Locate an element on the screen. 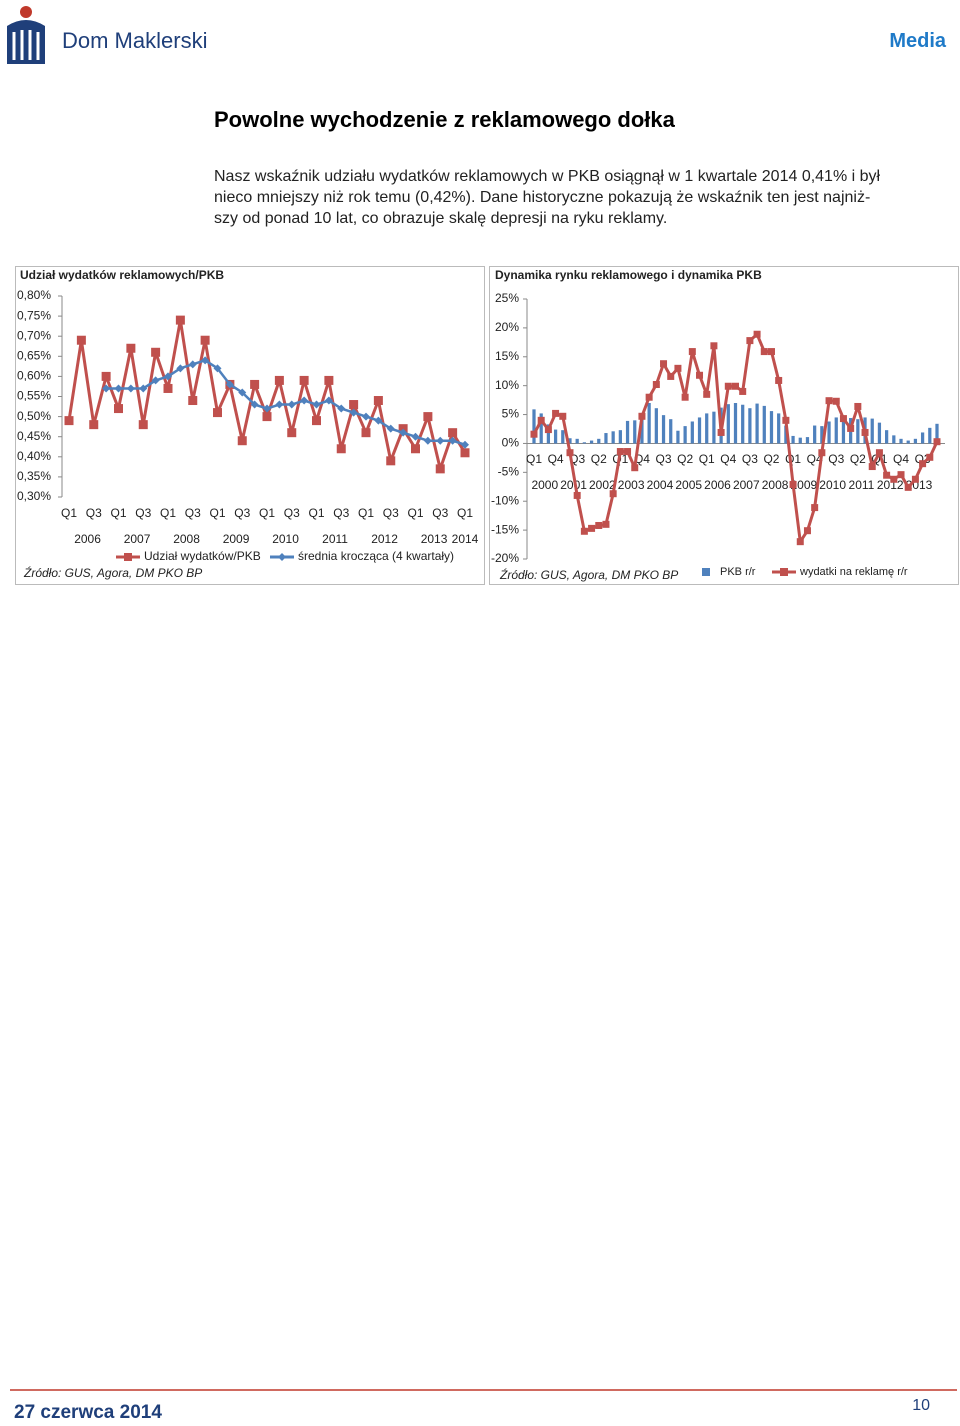 This screenshot has height=1426, width=960. year-label: 2011 is located at coordinates (335, 539).